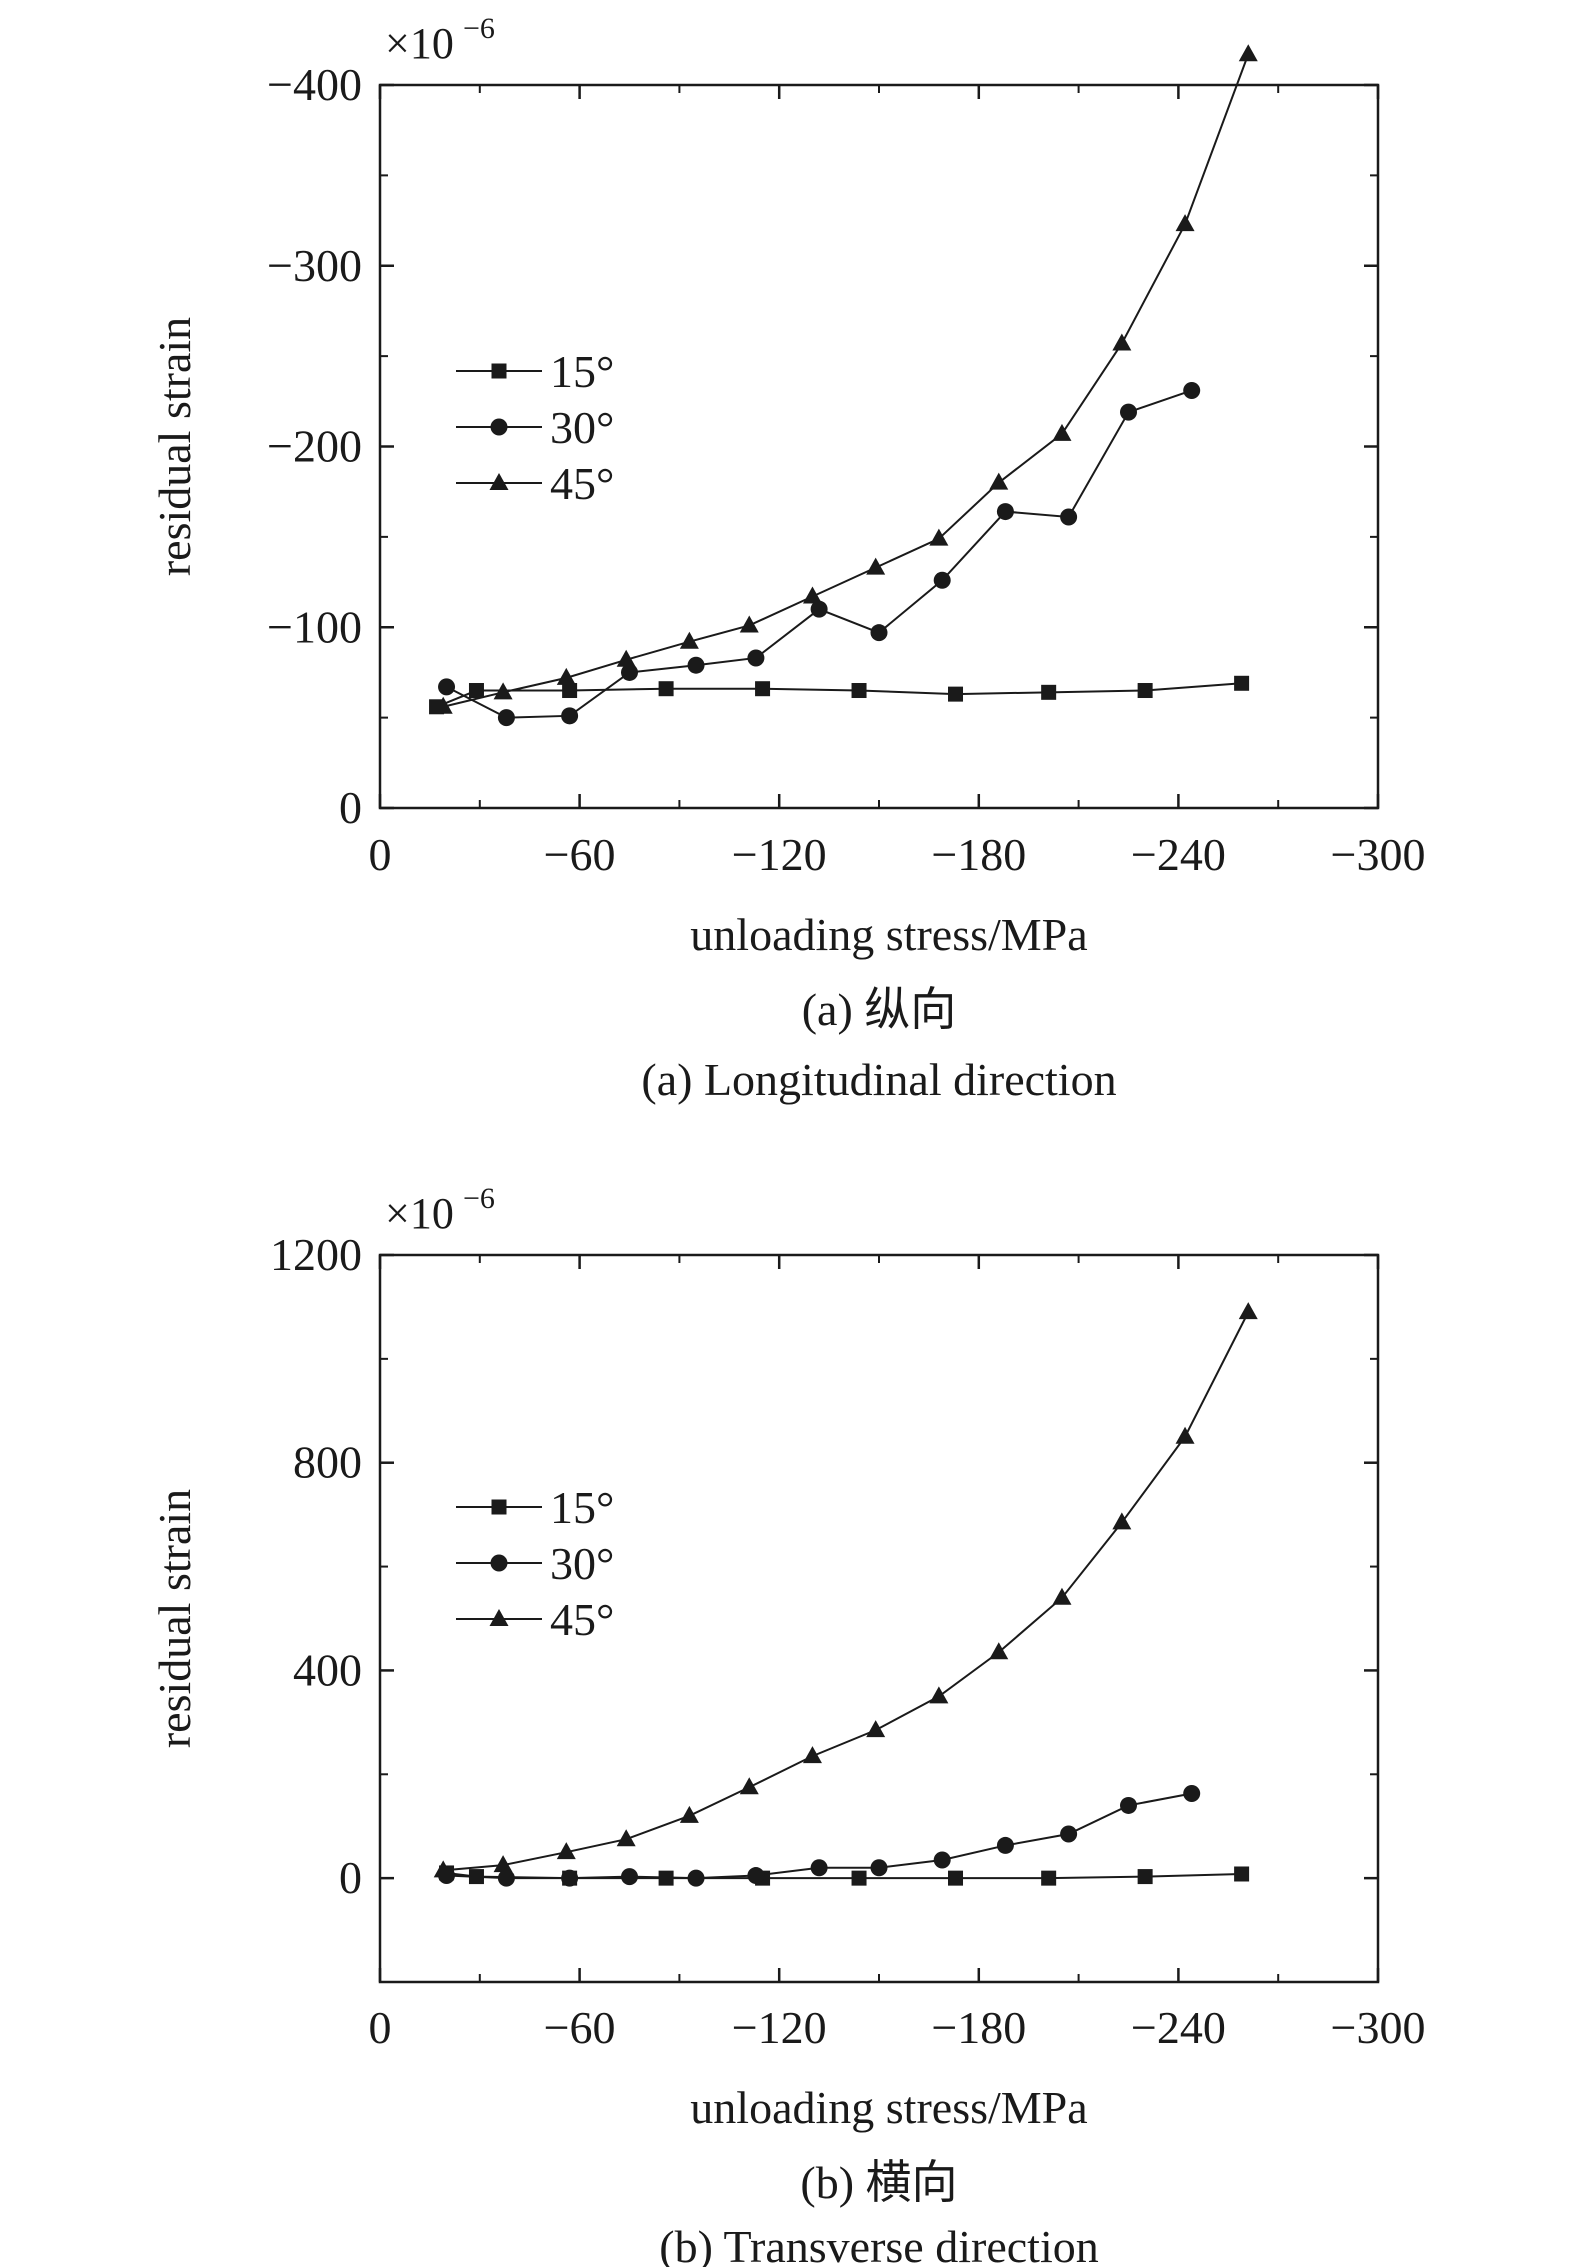 The height and width of the screenshot is (2267, 1575). What do you see at coordinates (327, 1669) in the screenshot?
I see `y-tick-label: 400` at bounding box center [327, 1669].